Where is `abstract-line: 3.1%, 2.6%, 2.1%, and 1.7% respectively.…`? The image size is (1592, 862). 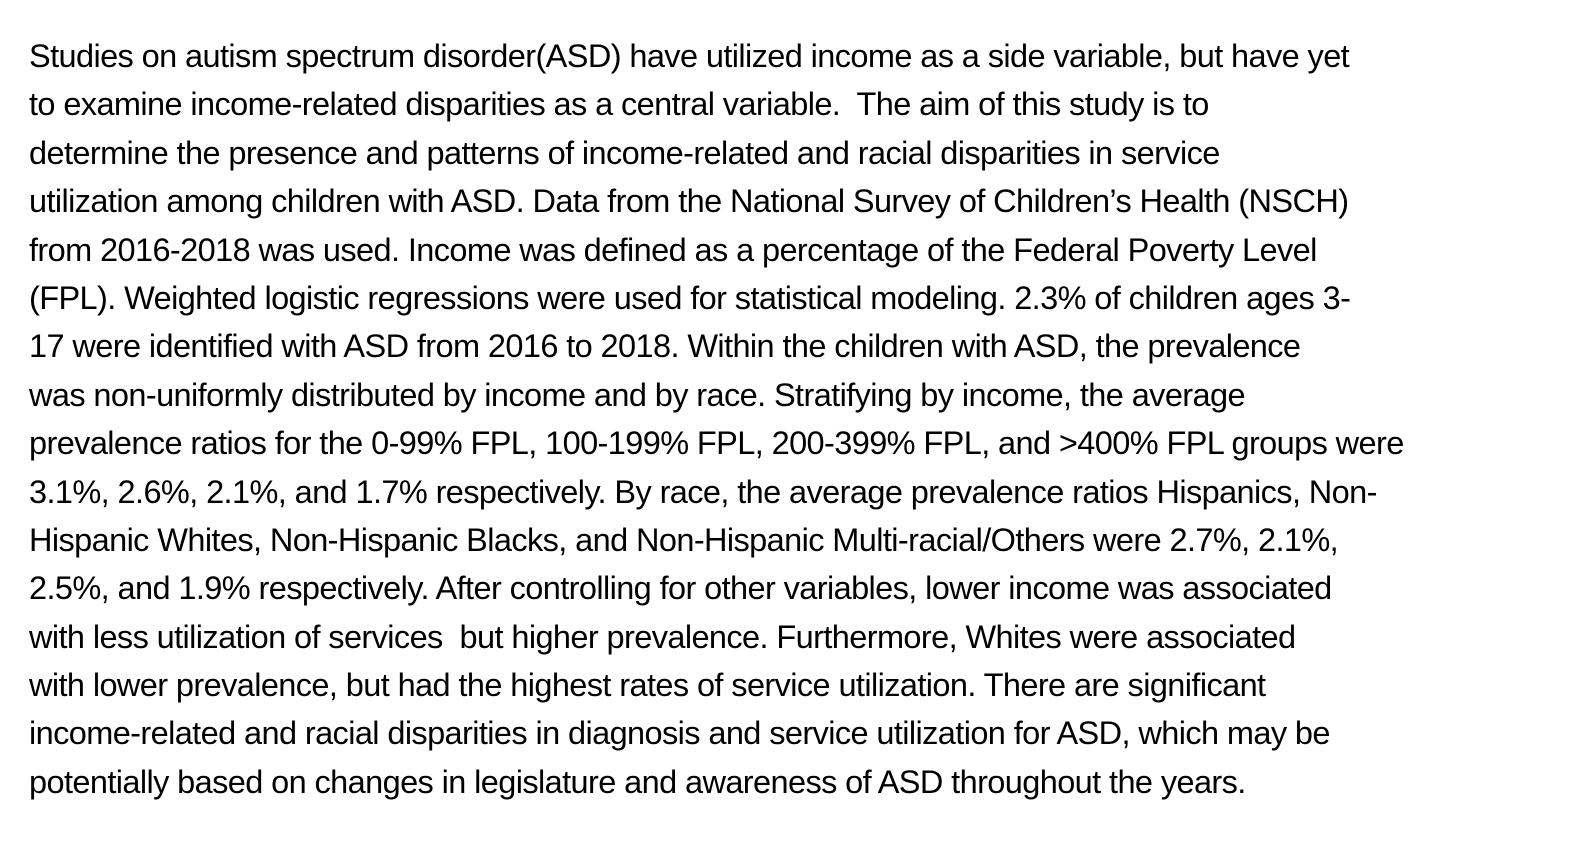 abstract-line: 3.1%, 2.6%, 2.1%, and 1.7% respectively.… is located at coordinates (703, 491).